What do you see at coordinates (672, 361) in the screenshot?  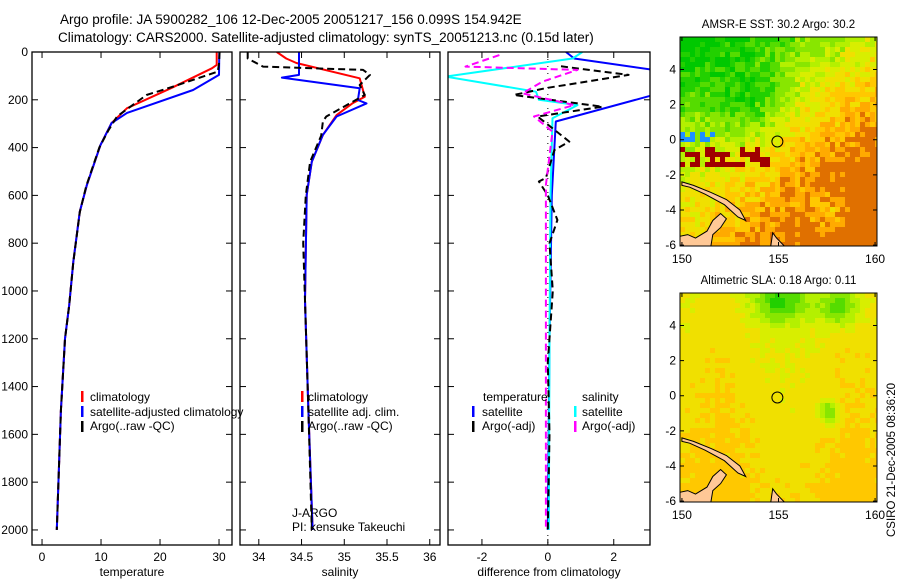 I see `lat-tick-label: 2` at bounding box center [672, 361].